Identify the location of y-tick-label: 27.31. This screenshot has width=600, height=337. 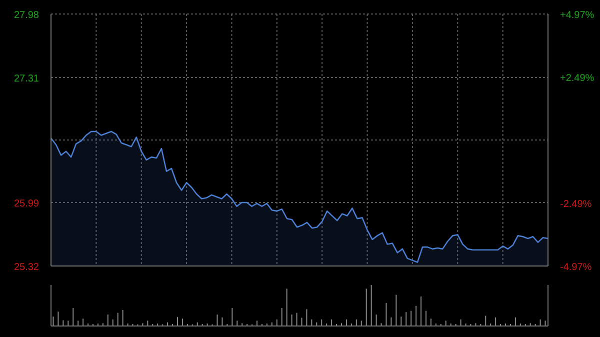
(27, 78).